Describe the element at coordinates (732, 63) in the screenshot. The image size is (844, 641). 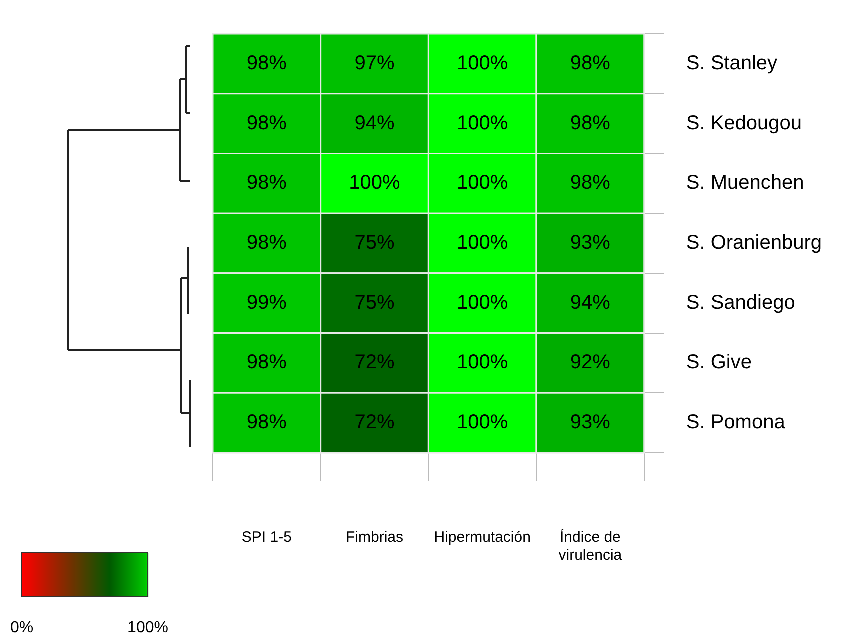
I see `y-tick-label: S. Stanley` at that location.